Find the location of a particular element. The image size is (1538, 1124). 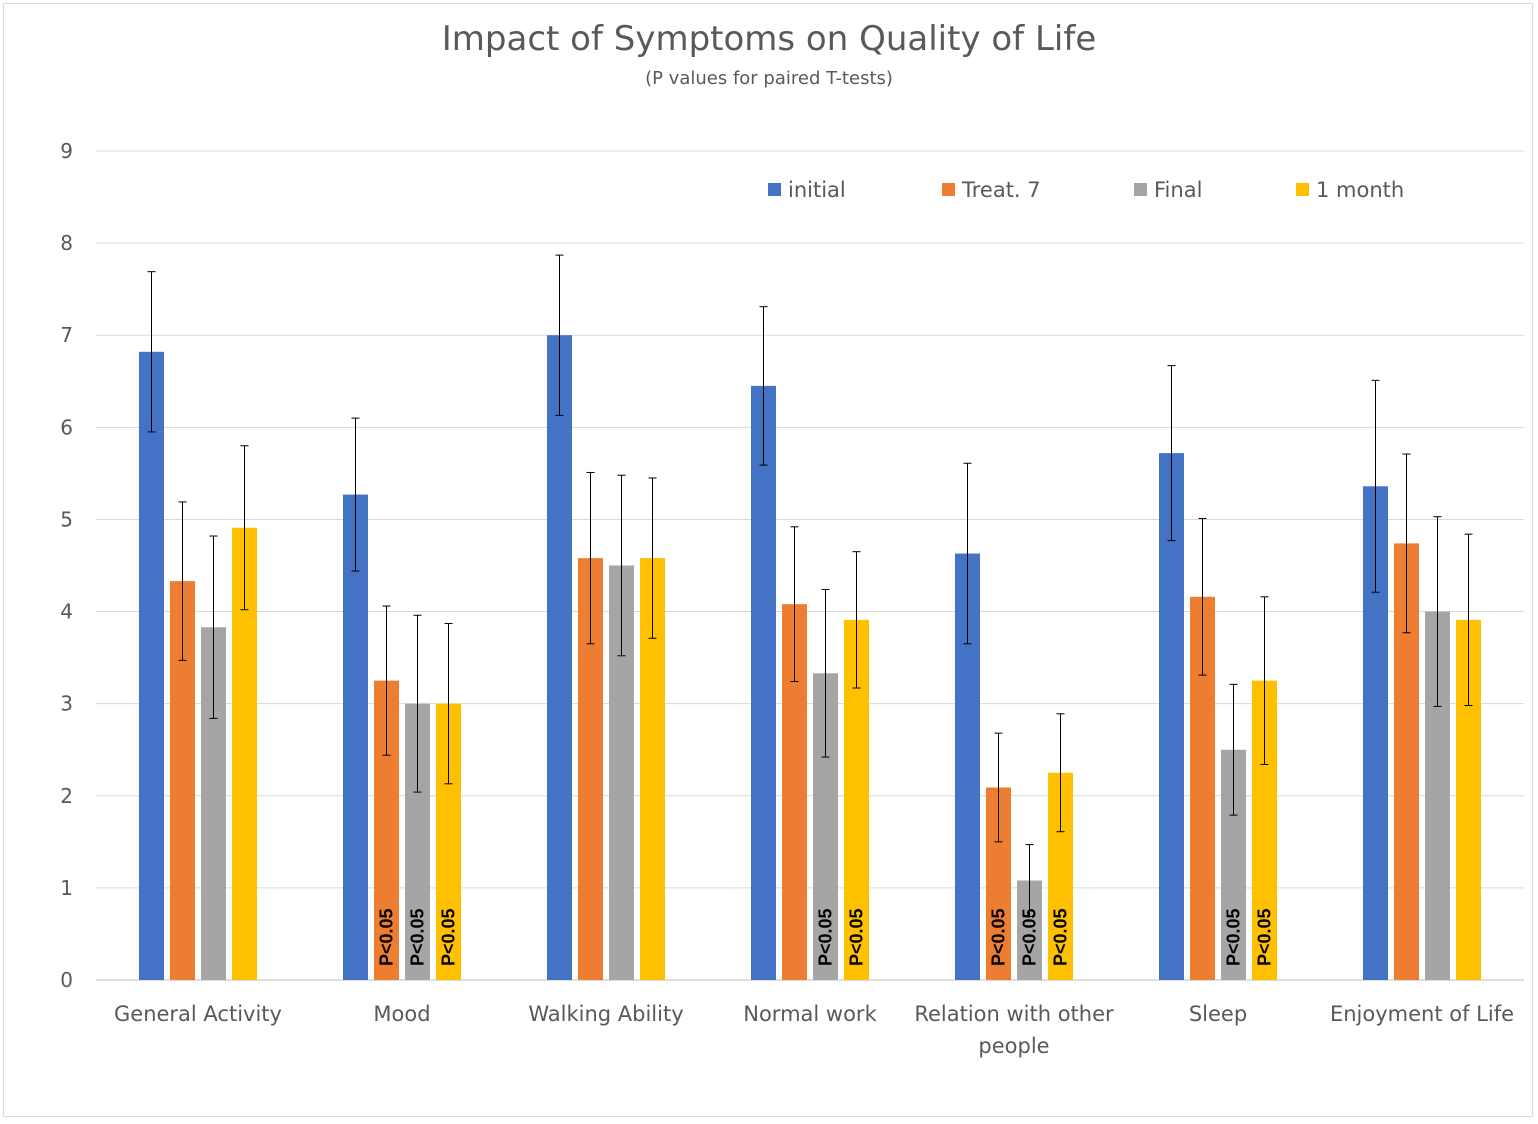

y-tick-label: 2 is located at coordinates (66, 796).